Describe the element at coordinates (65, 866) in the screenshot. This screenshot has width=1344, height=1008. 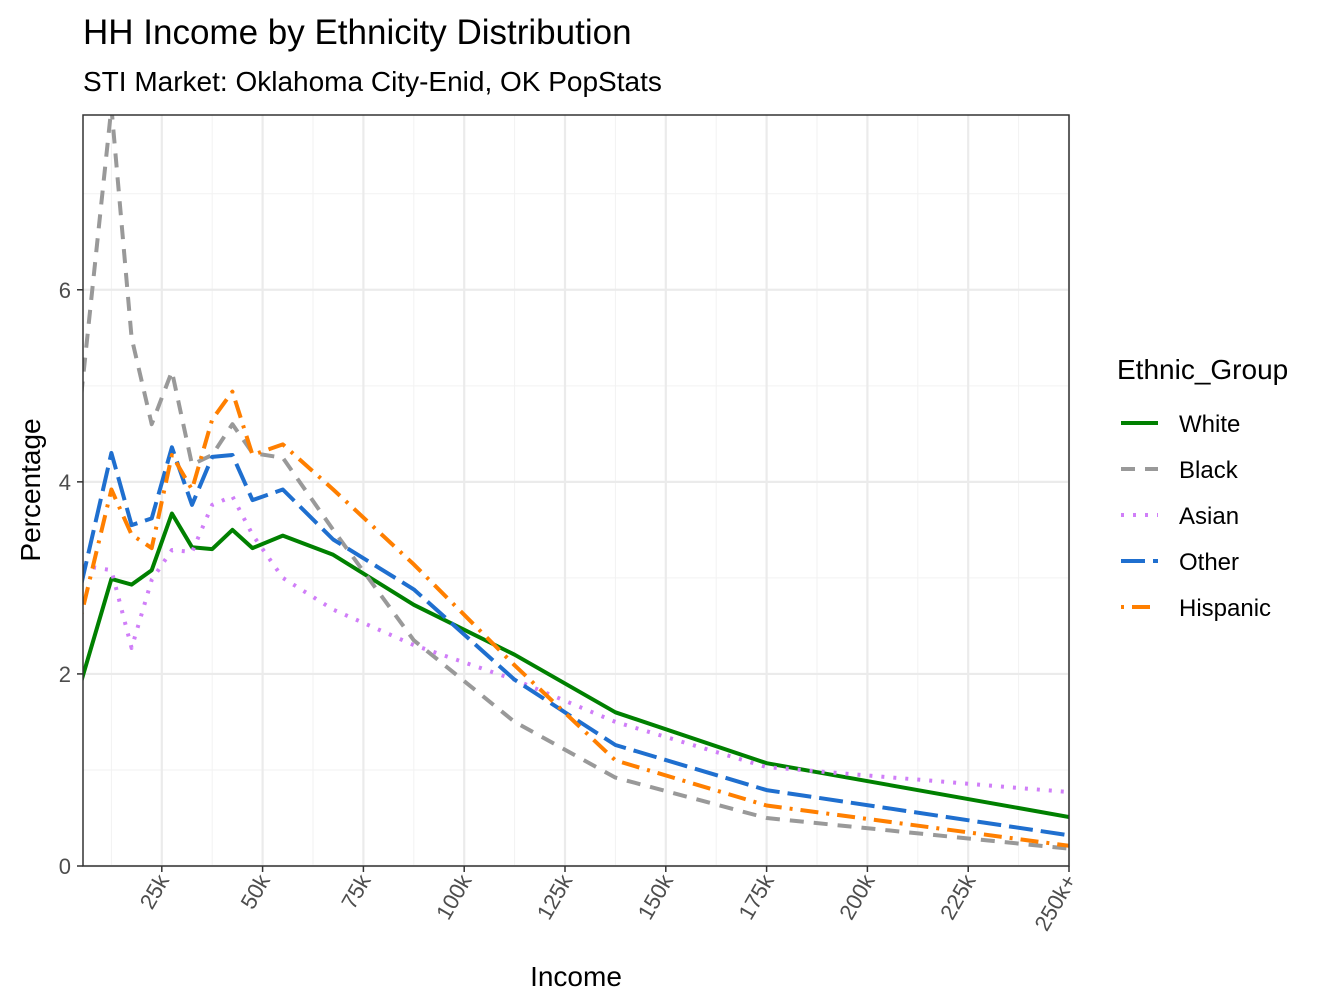
I see `y-tick-label: 0` at that location.